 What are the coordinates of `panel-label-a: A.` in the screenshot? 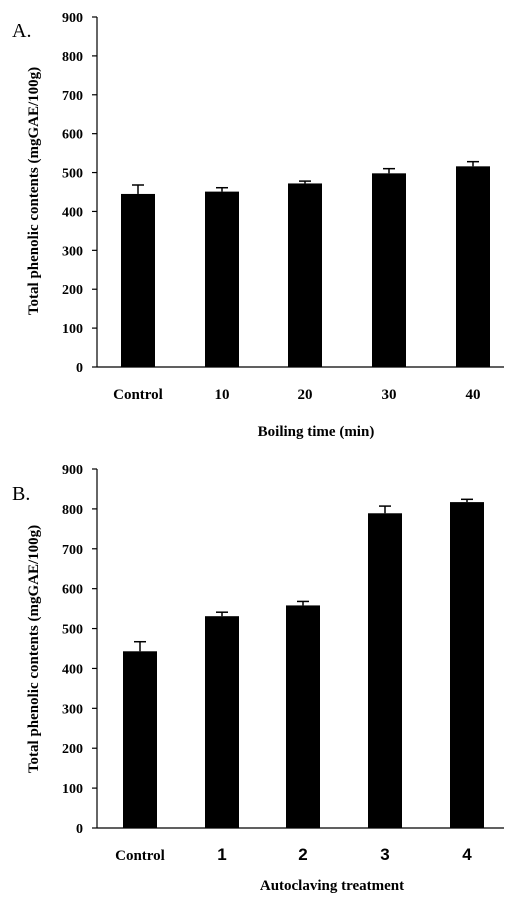 It's located at (21, 31).